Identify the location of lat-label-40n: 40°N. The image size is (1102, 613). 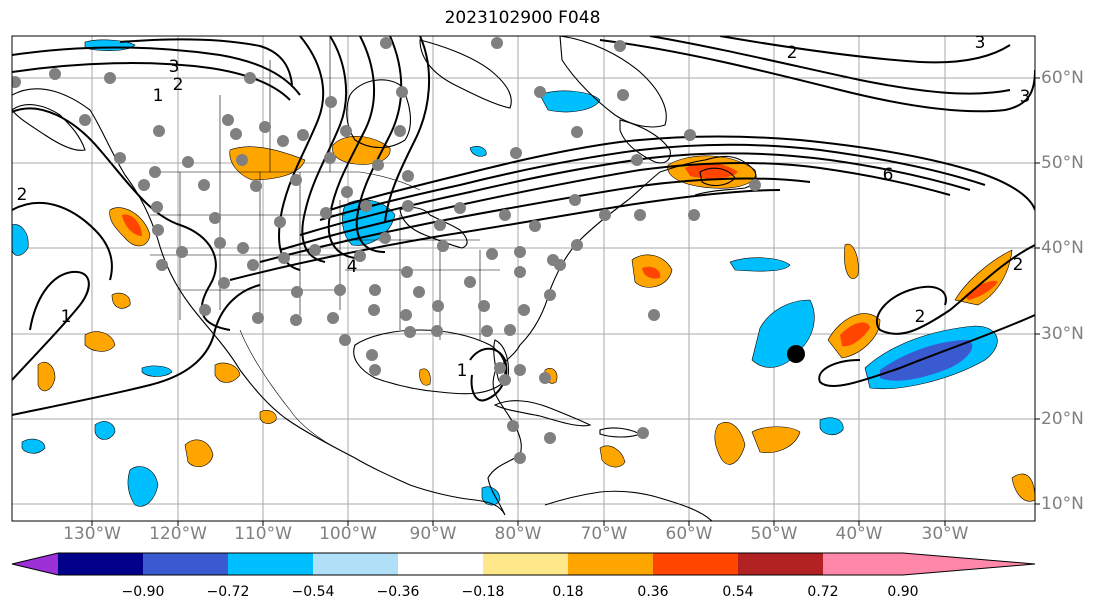
(1062, 248).